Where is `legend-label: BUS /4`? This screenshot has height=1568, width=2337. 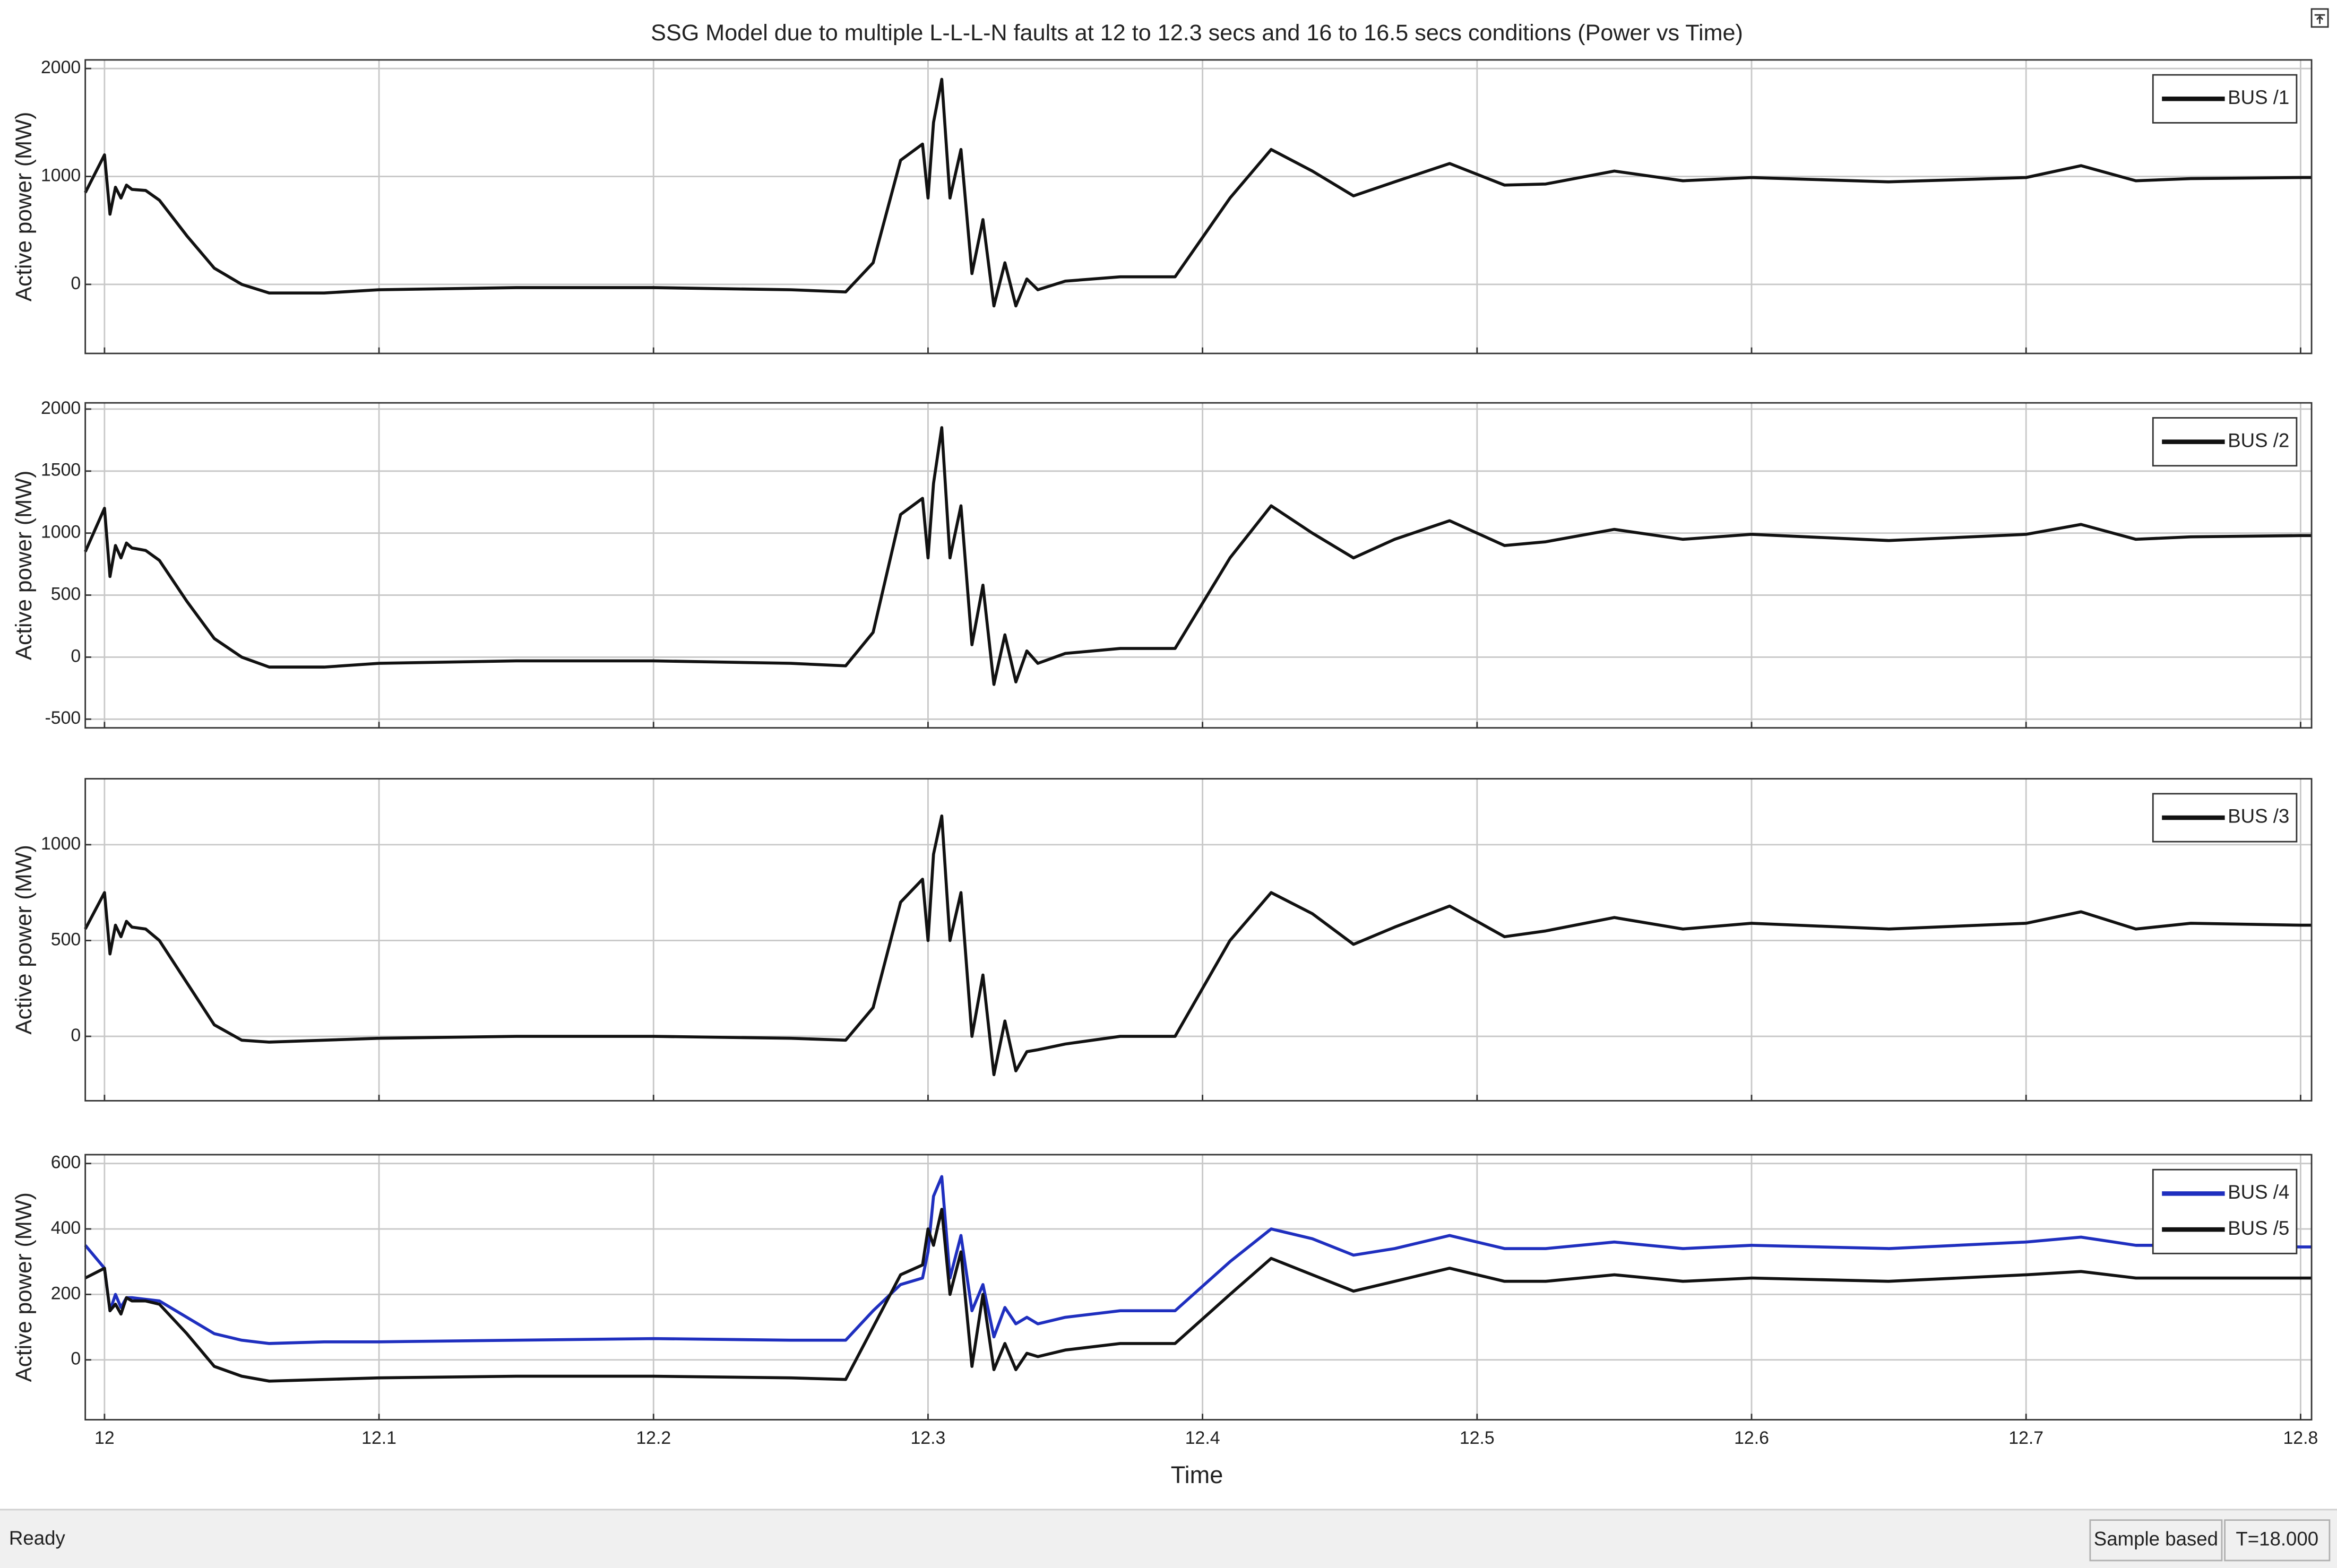
legend-label: BUS /4 is located at coordinates (2258, 1192).